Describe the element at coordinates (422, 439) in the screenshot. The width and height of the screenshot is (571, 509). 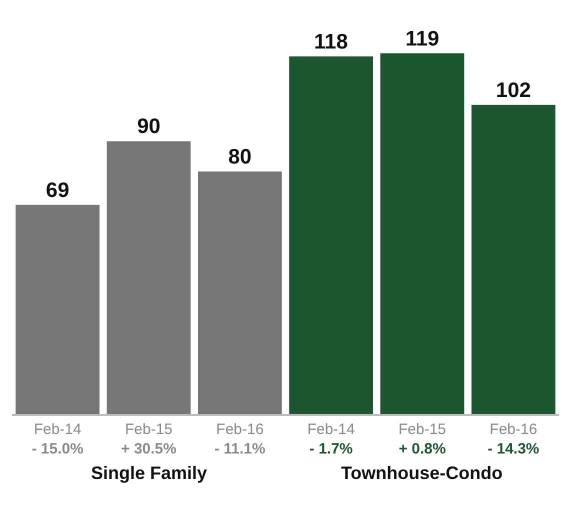
I see `x-tick-label: Feb-15 + 0.8%` at that location.